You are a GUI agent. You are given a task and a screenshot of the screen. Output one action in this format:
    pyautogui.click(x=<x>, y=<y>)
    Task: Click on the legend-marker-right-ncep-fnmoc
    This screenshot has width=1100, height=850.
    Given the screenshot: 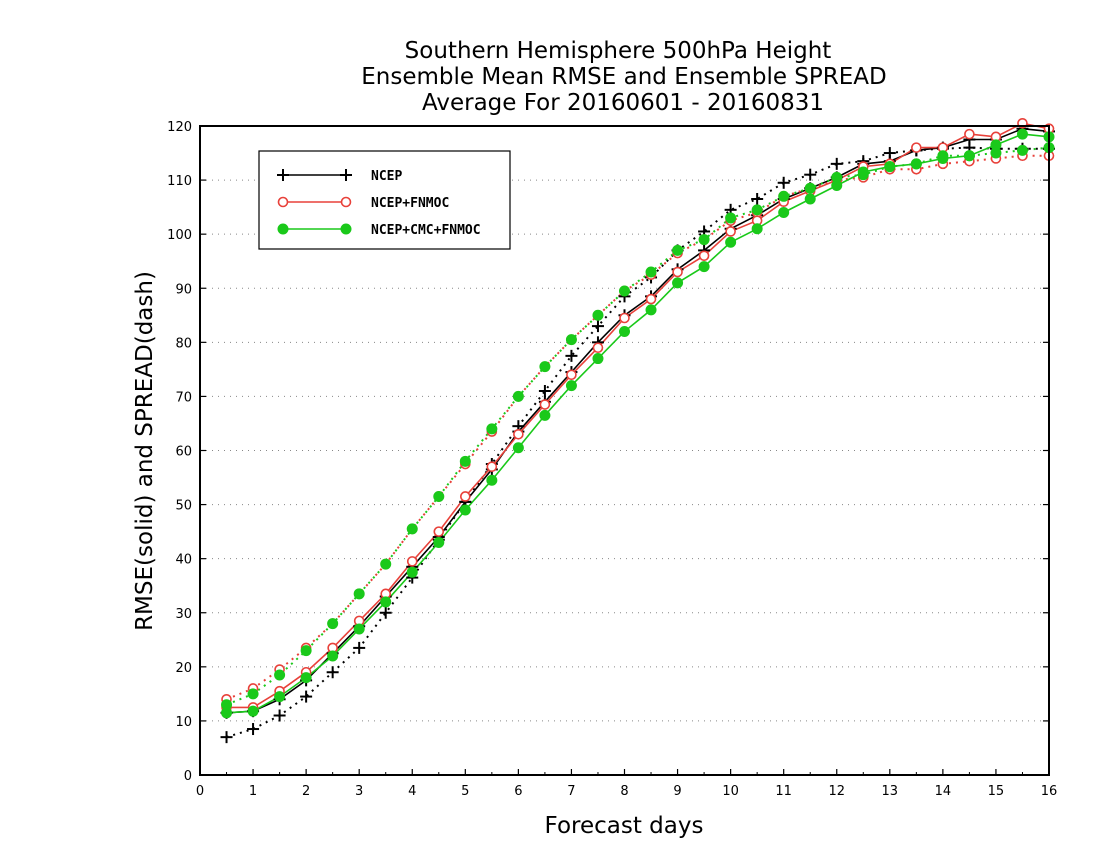 What is the action you would take?
    pyautogui.click(x=346, y=202)
    